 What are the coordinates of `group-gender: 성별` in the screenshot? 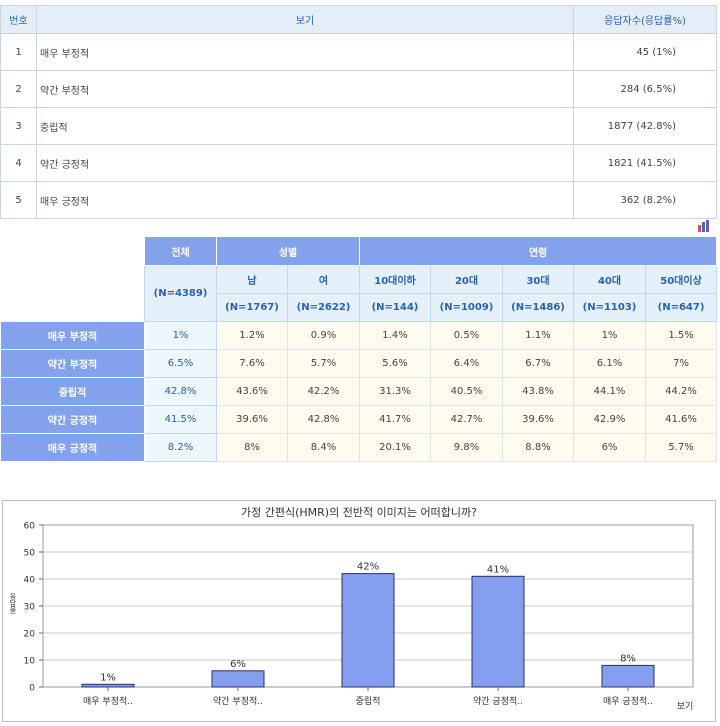 It's located at (288, 251).